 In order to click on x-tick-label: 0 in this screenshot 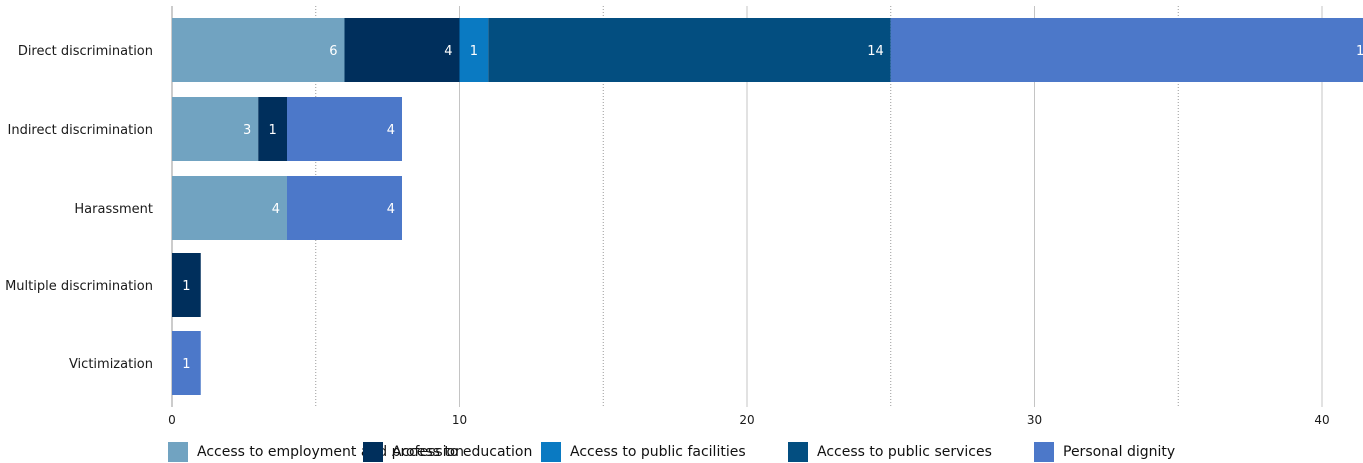, I will do `click(172, 420)`.